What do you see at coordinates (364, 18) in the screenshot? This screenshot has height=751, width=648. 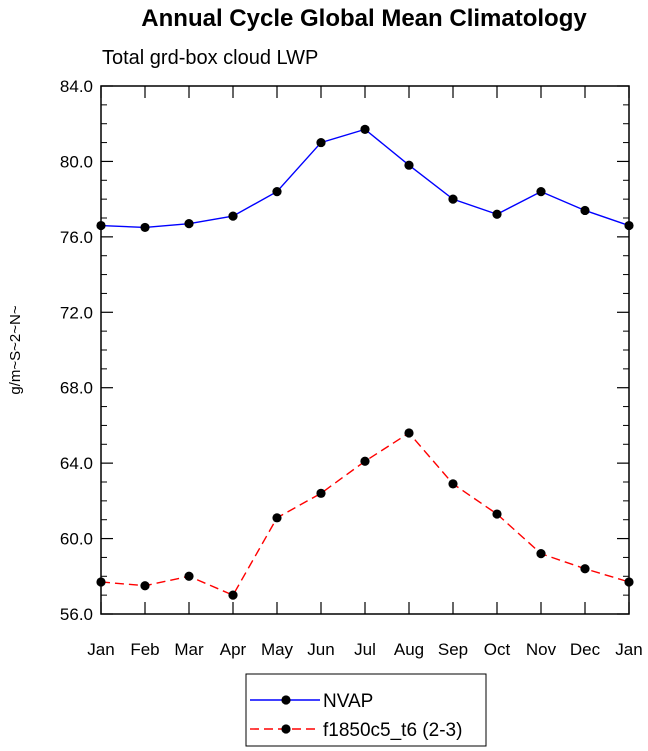 I see `chart-title: Annual Cycle Global Mean Climatology` at bounding box center [364, 18].